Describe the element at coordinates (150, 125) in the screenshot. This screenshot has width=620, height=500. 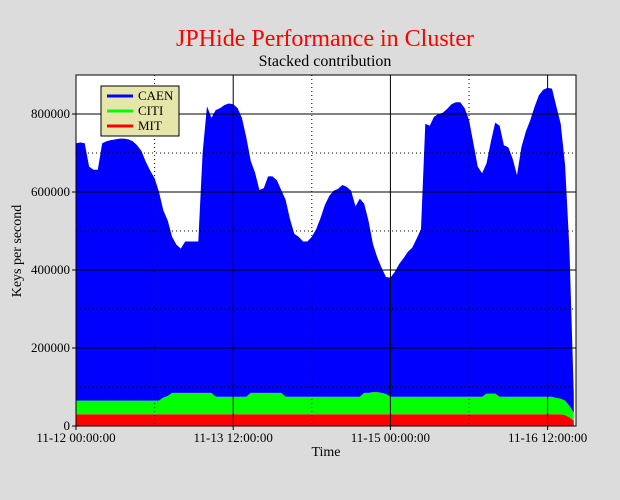
I see `legend-label-mit: MIT` at that location.